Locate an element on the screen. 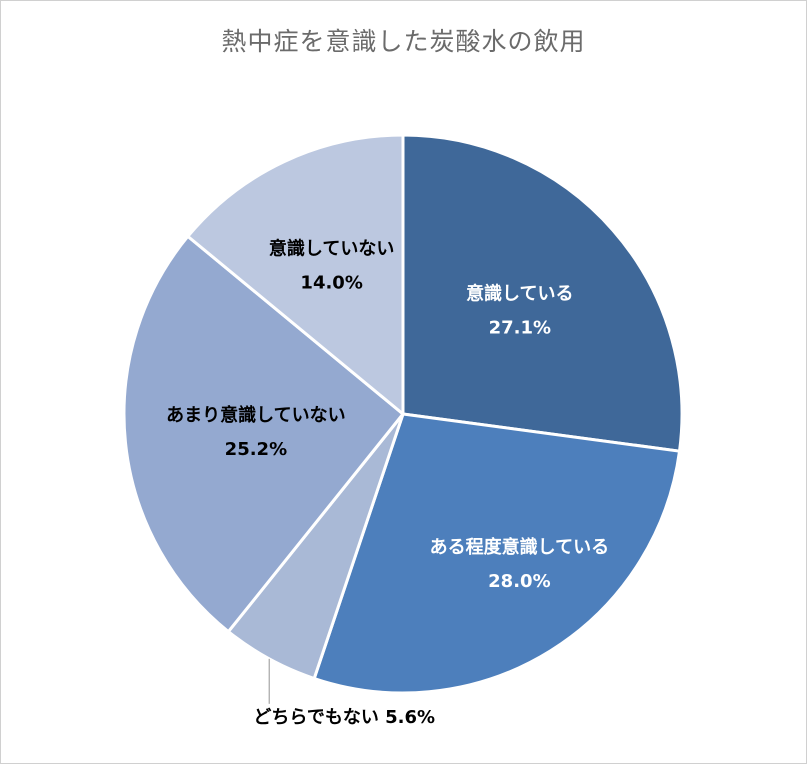 The image size is (807, 764). slice-label: 意識している 27.1% is located at coordinates (519, 310).